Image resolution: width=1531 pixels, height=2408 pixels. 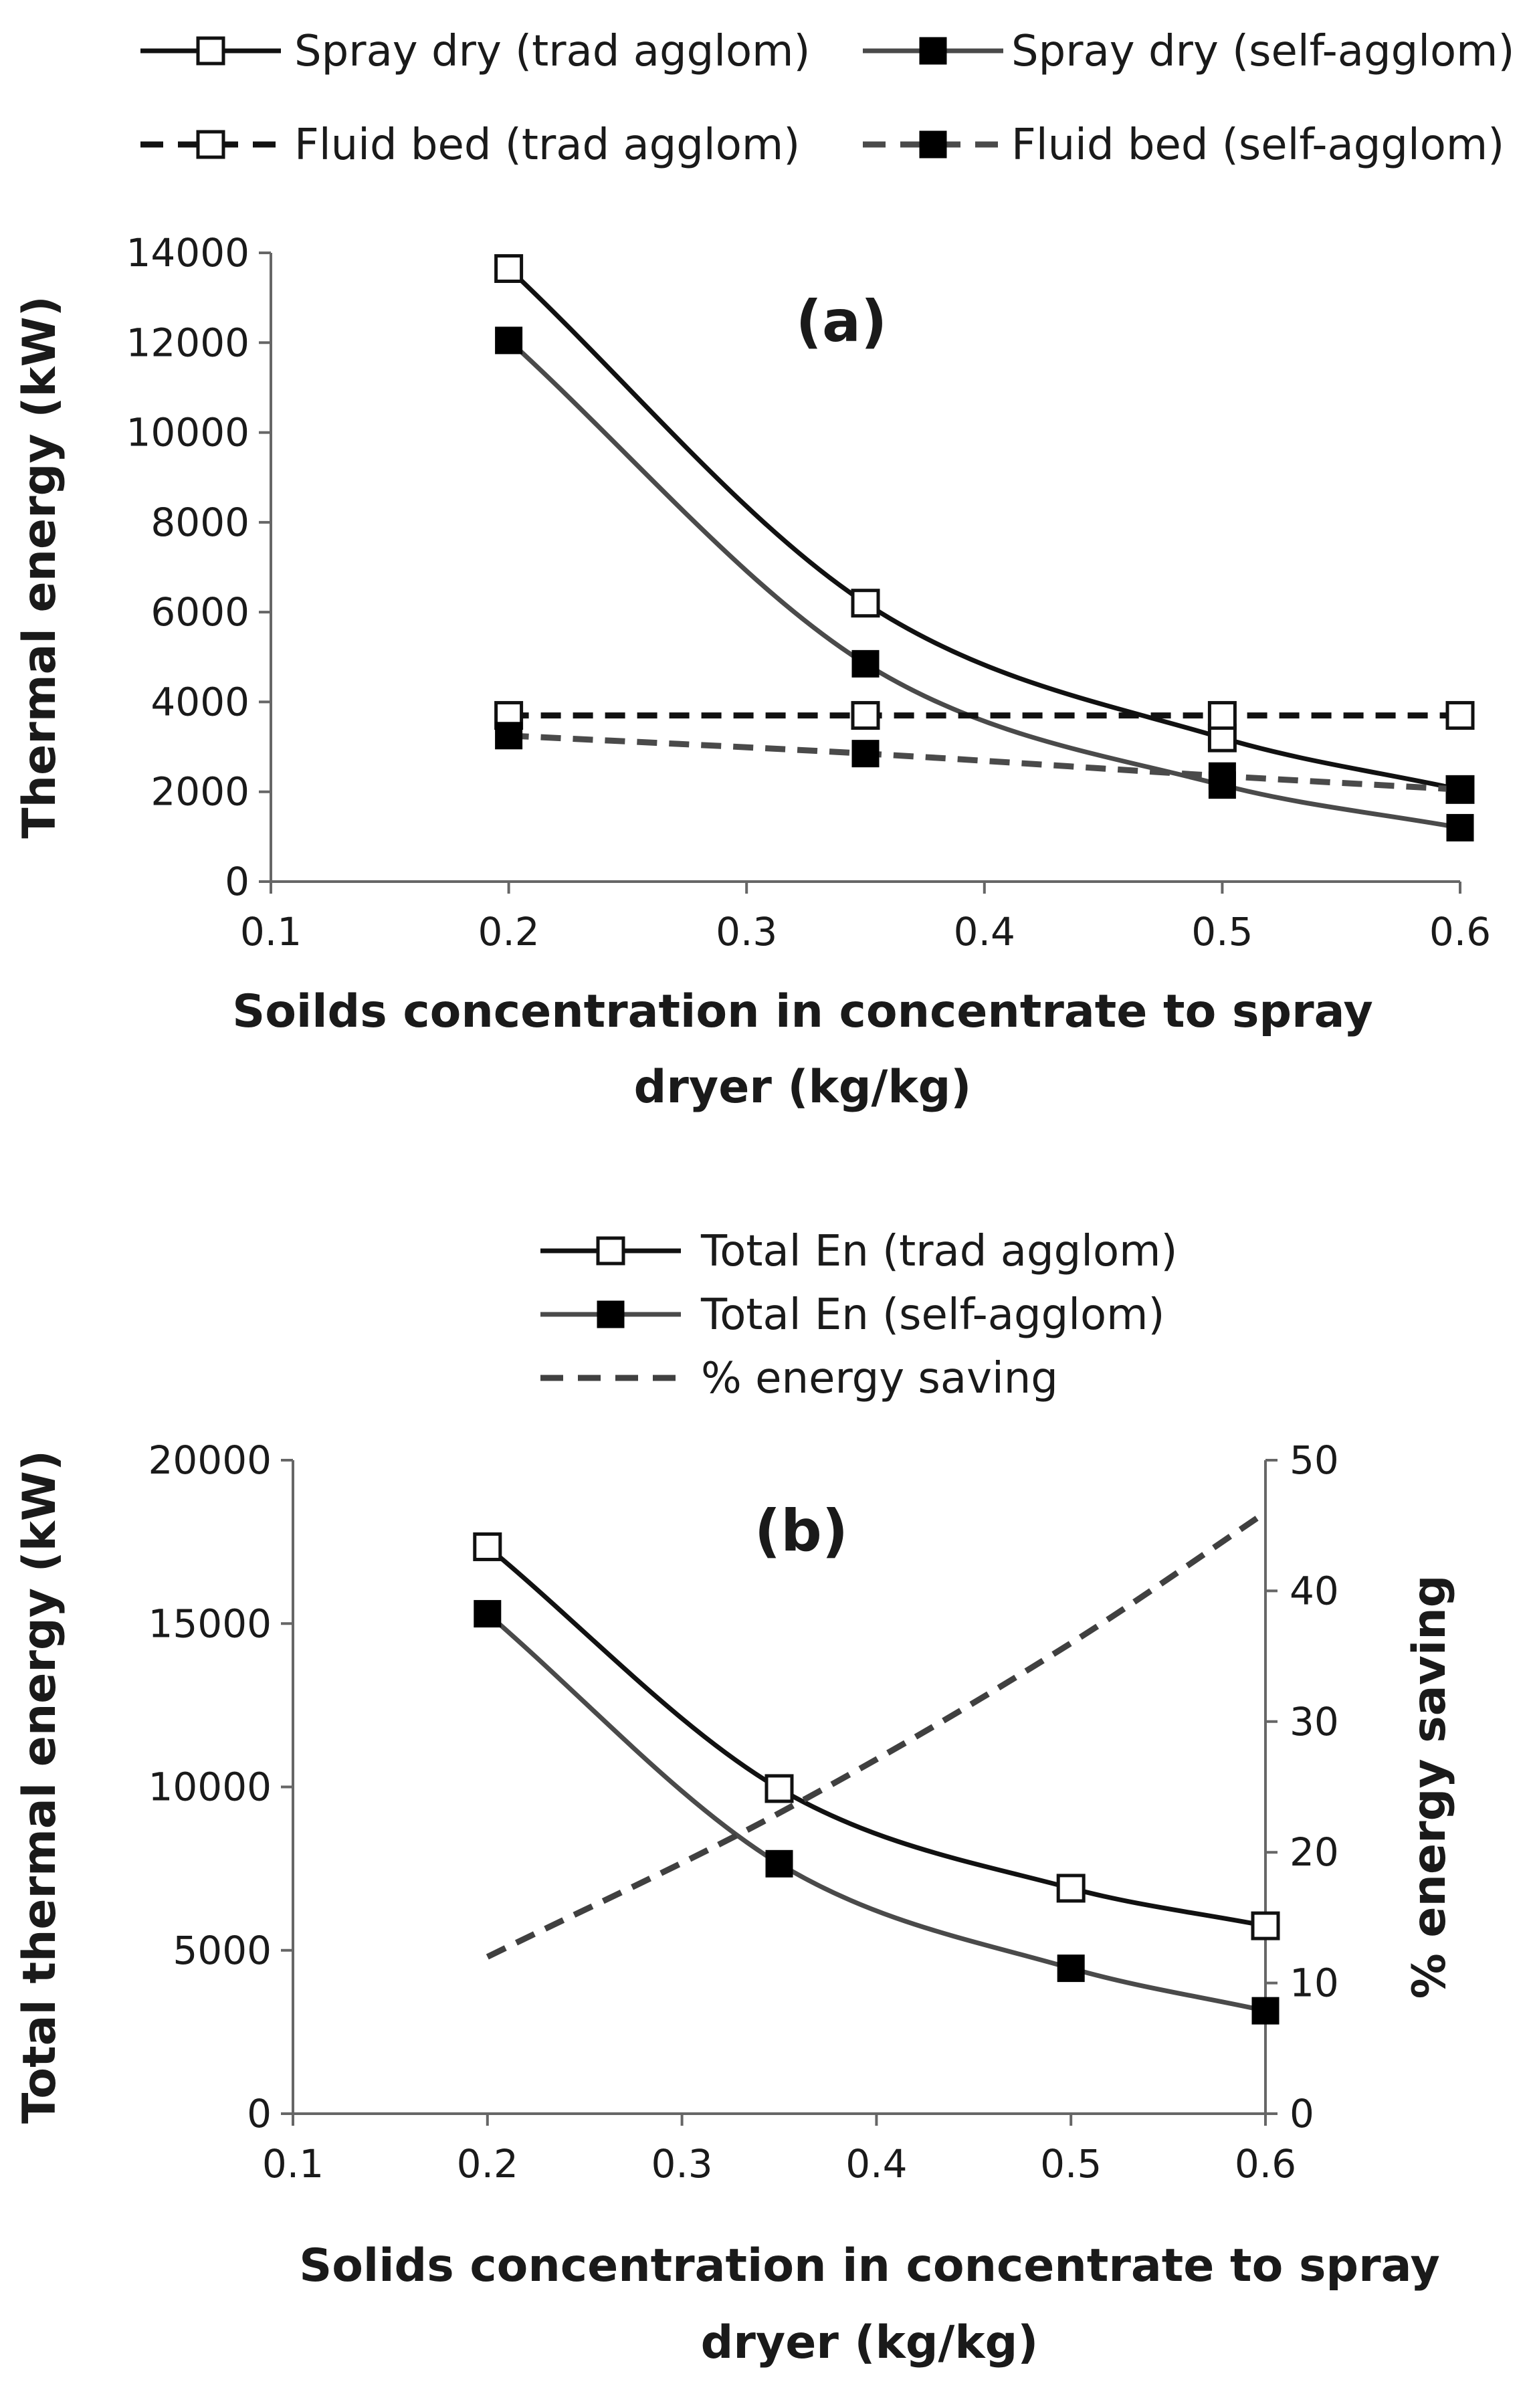 What do you see at coordinates (547, 145) in the screenshot?
I see `legend-label: Fluid bed (trad agglom)` at bounding box center [547, 145].